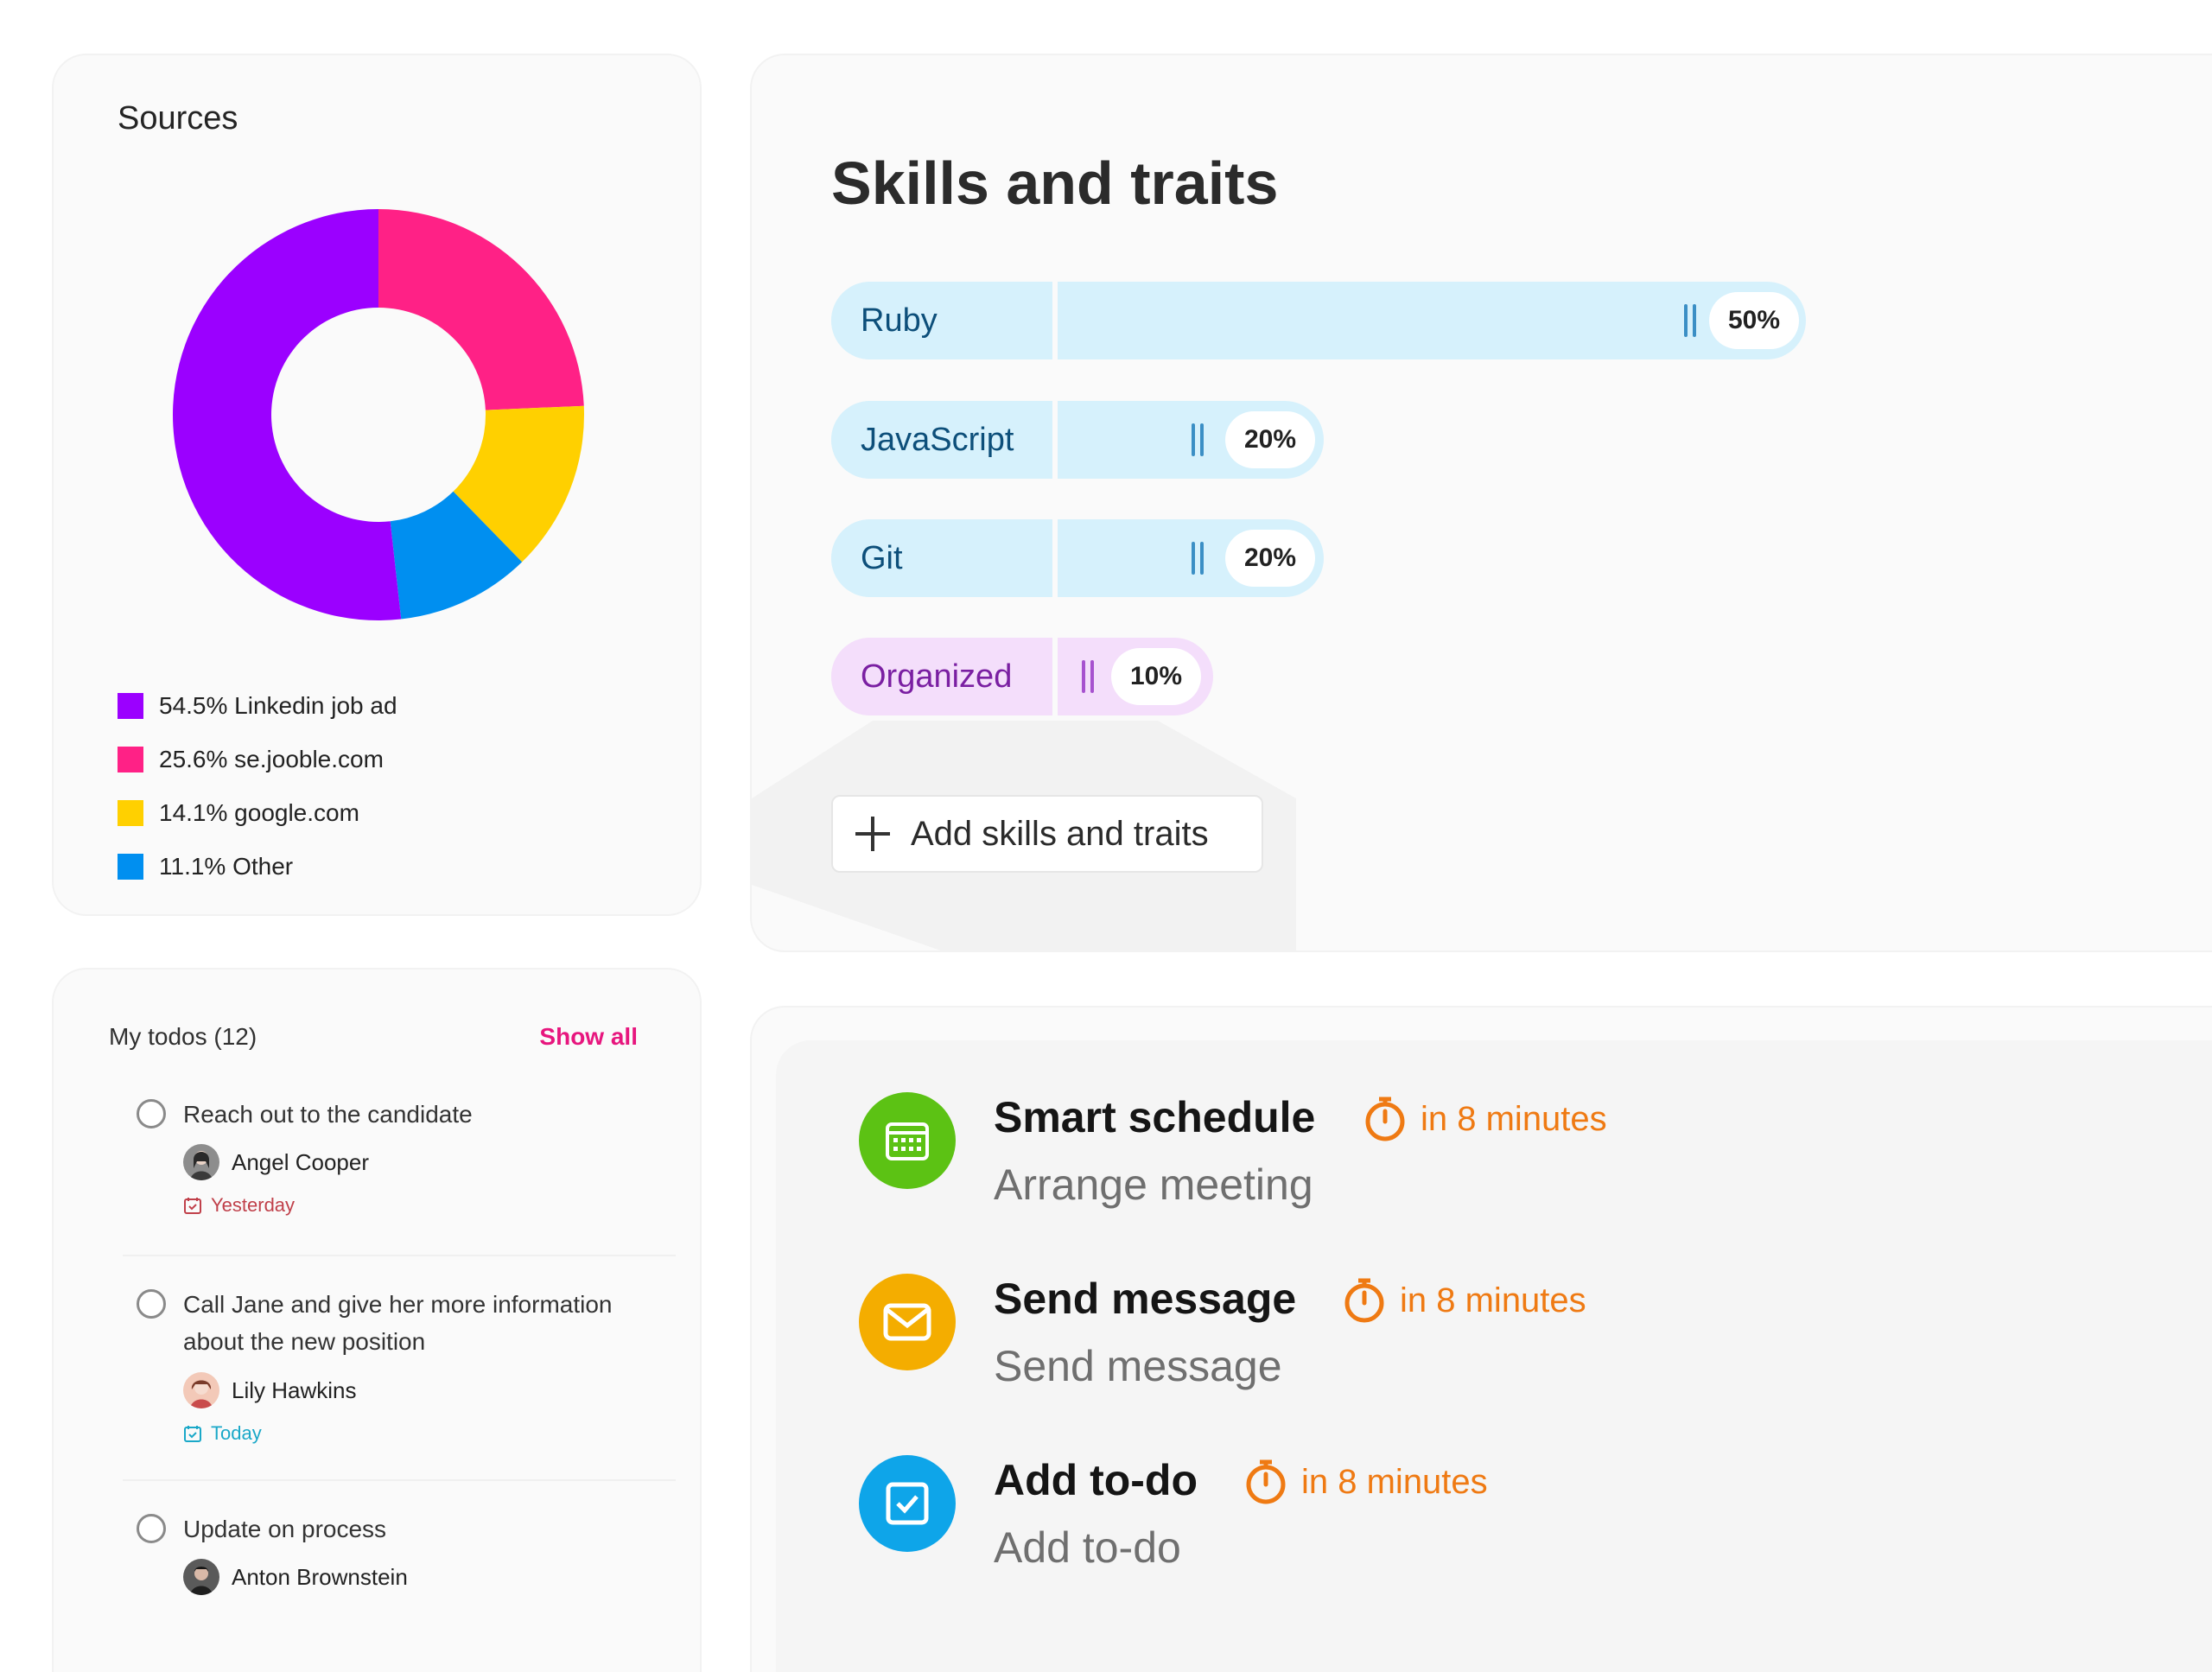  I want to click on action-title: Add to-do, so click(1096, 1480).